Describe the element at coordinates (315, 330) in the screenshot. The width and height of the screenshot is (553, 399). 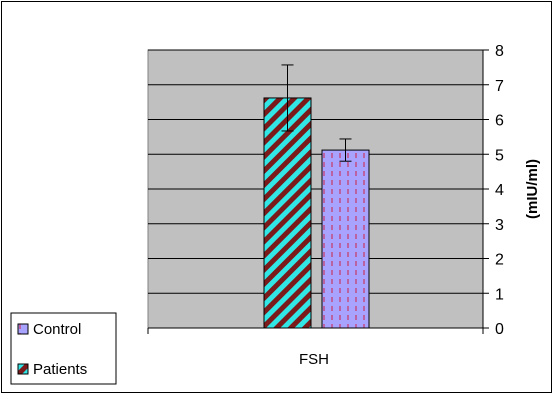
I see `x-axis` at that location.